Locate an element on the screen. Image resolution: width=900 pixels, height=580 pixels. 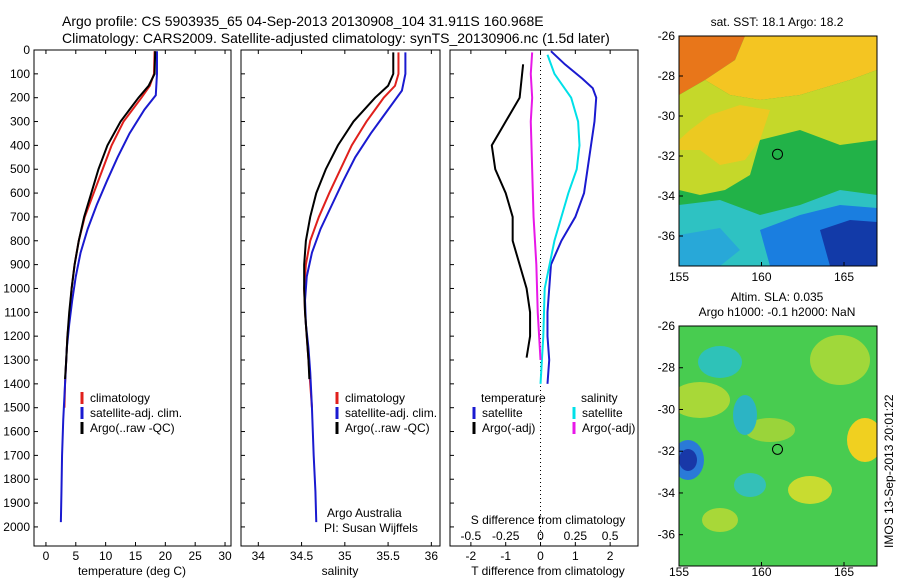
x-tick-label: 2 is located at coordinates (610, 556).